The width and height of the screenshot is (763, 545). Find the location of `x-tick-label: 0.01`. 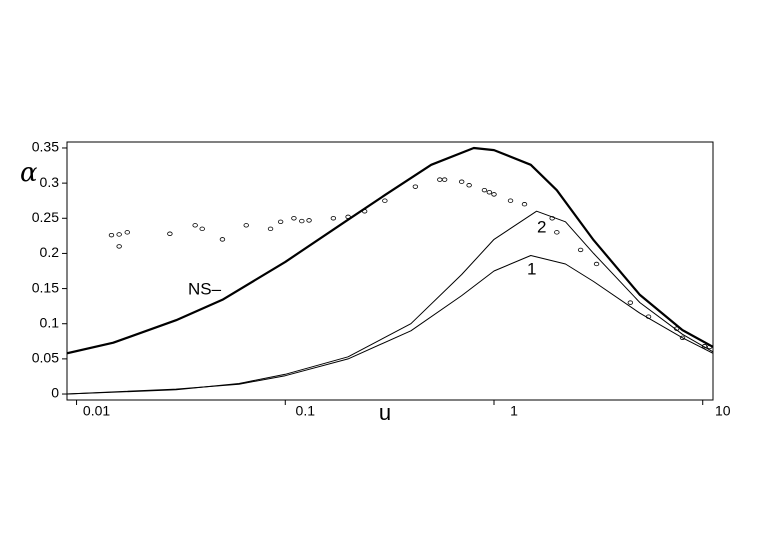

x-tick-label: 0.01 is located at coordinates (96, 411).